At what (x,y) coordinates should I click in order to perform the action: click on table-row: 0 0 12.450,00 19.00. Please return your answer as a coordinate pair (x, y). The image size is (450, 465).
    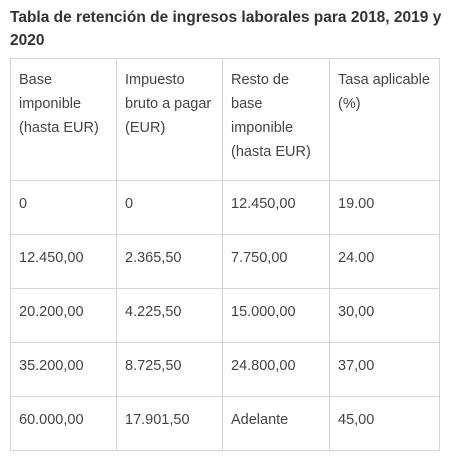
    Looking at the image, I should click on (225, 207).